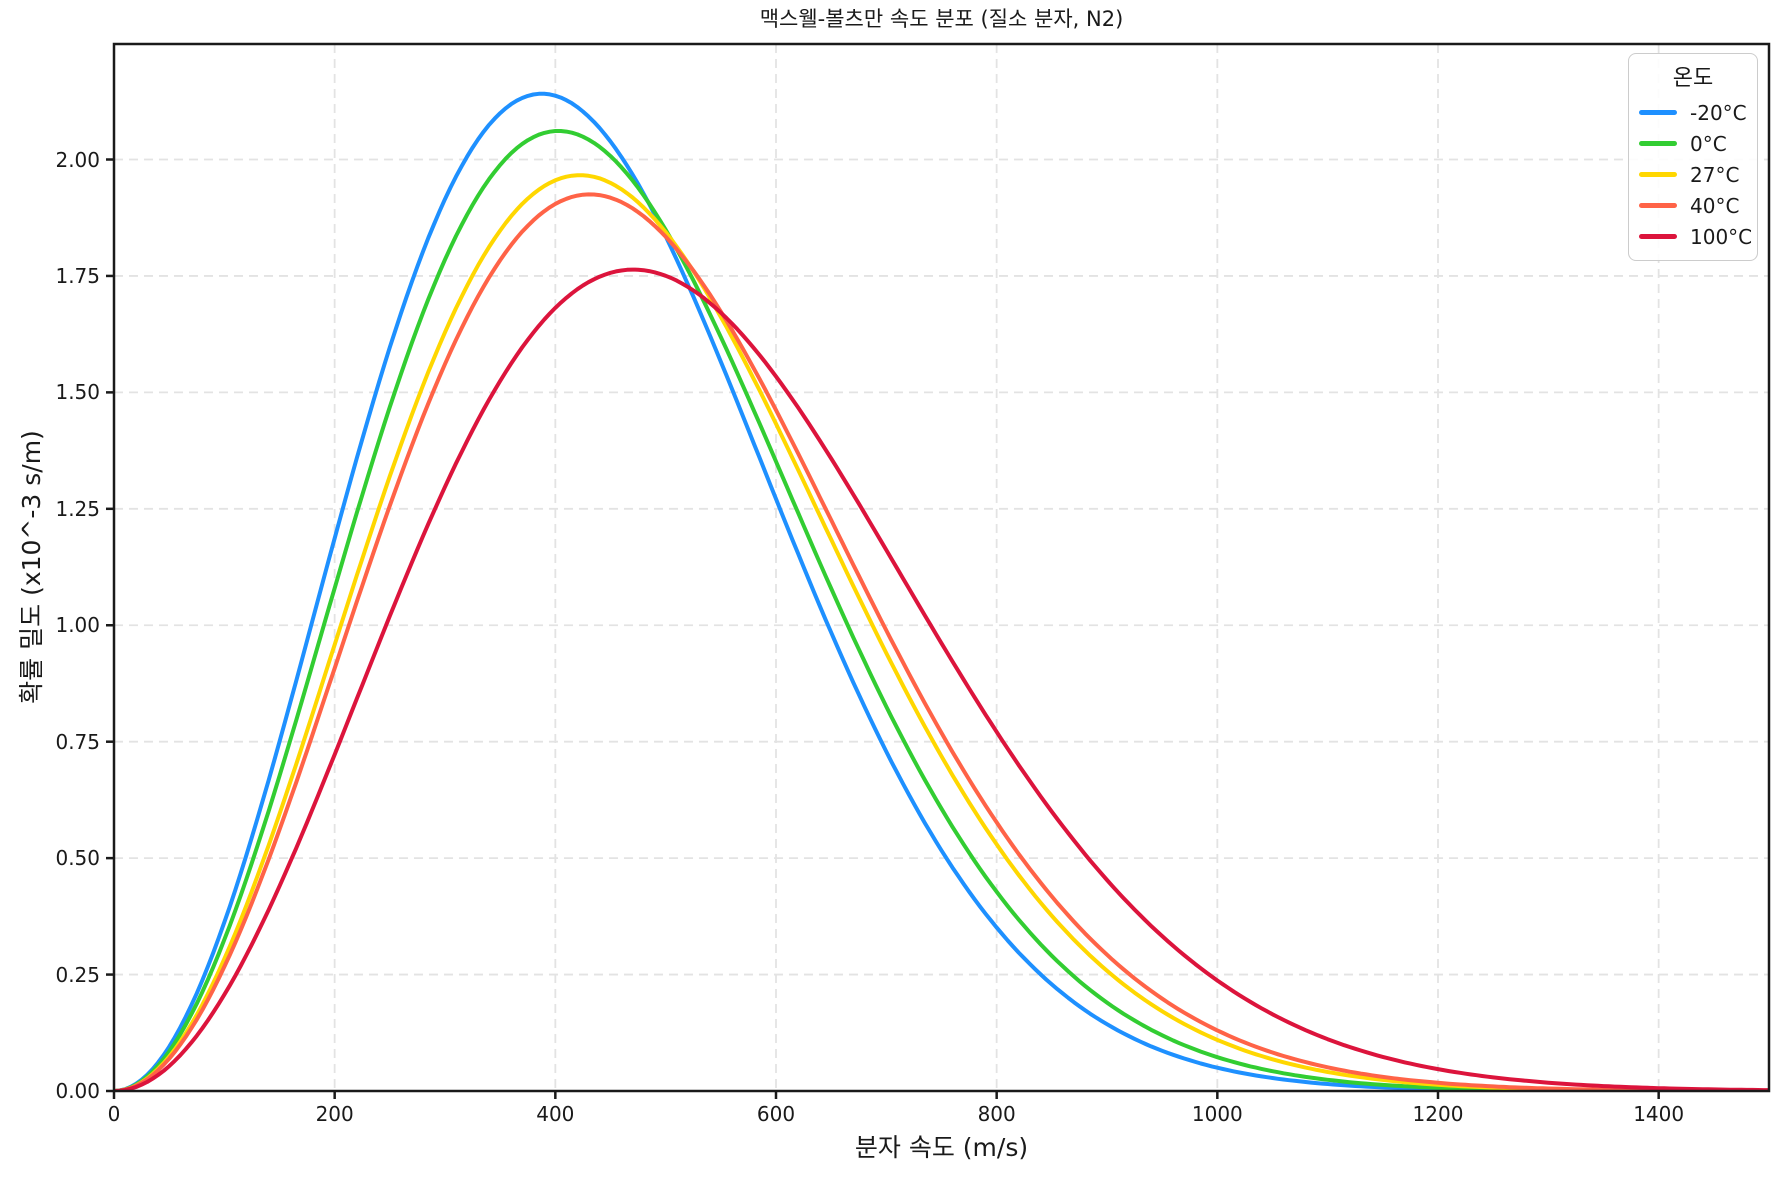  Describe the element at coordinates (334, 1114) in the screenshot. I see `x-tick-label: 200` at that location.